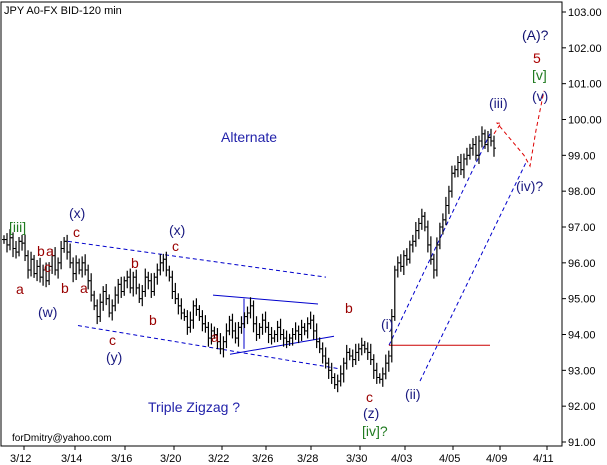  I want to click on label-wave-i-paren: (i), so click(387, 324).